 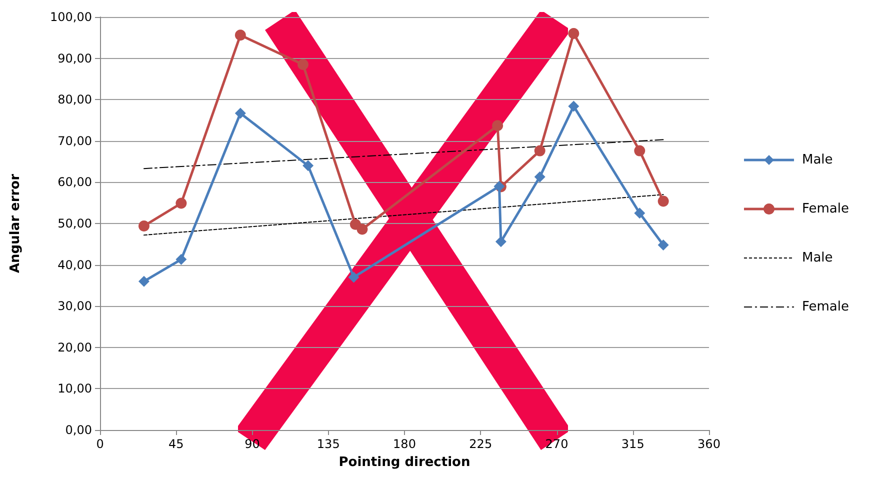 What do you see at coordinates (75, 141) in the screenshot?
I see `y-tick-label: 70,00` at bounding box center [75, 141].